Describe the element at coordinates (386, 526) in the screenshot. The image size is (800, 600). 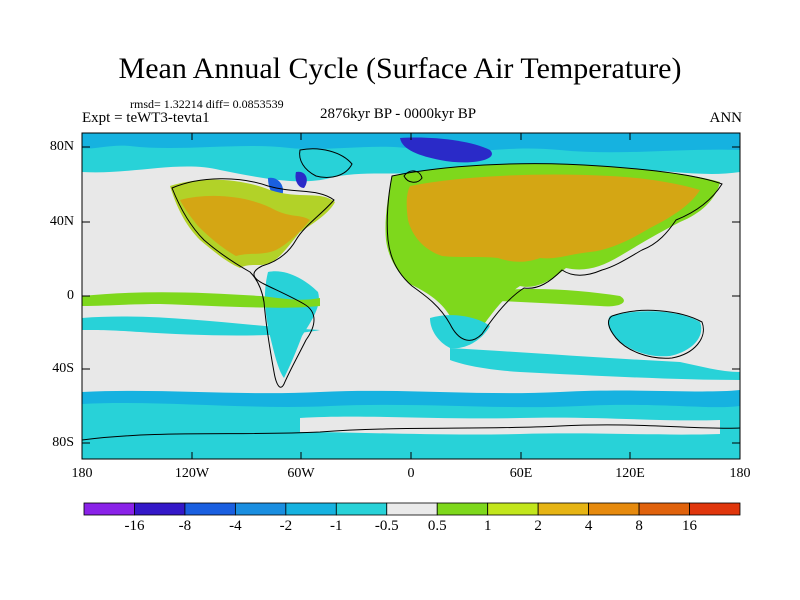
I see `colorbar-label: -0.5` at that location.